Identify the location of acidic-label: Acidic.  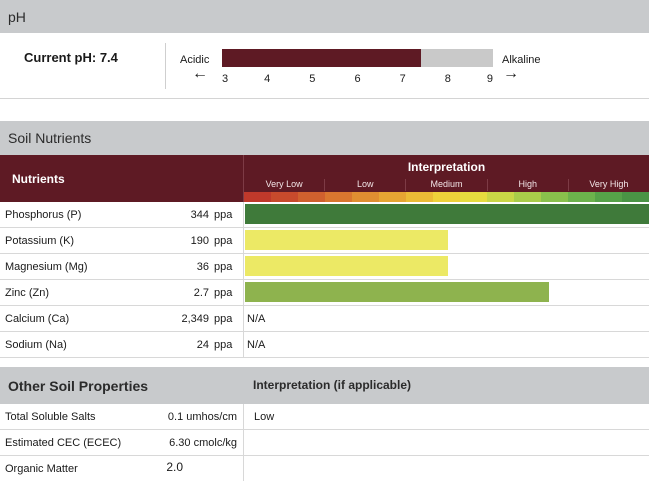
(195, 60).